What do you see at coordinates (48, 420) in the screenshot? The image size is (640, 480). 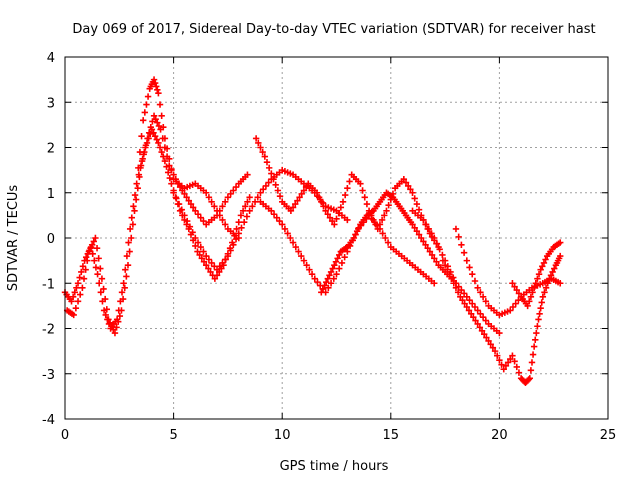 I see `y-tick-label: -4` at bounding box center [48, 420].